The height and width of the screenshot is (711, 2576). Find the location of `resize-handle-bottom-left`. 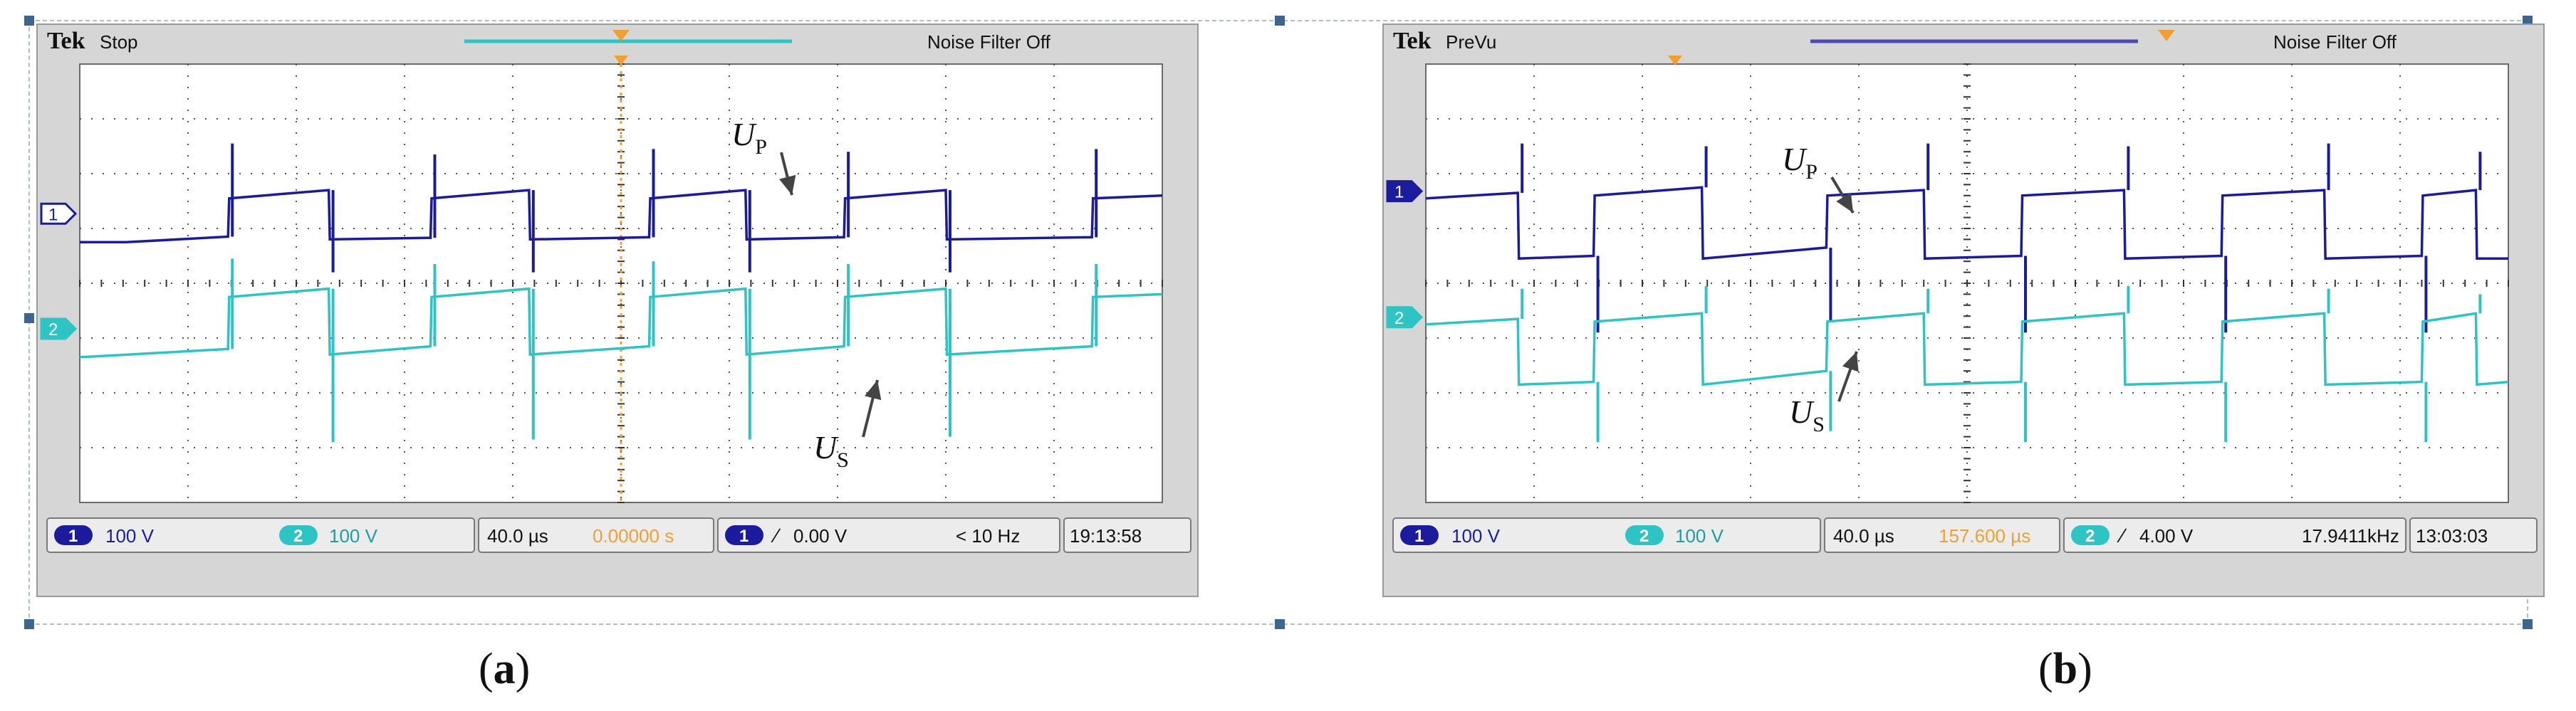

resize-handle-bottom-left is located at coordinates (29, 624).